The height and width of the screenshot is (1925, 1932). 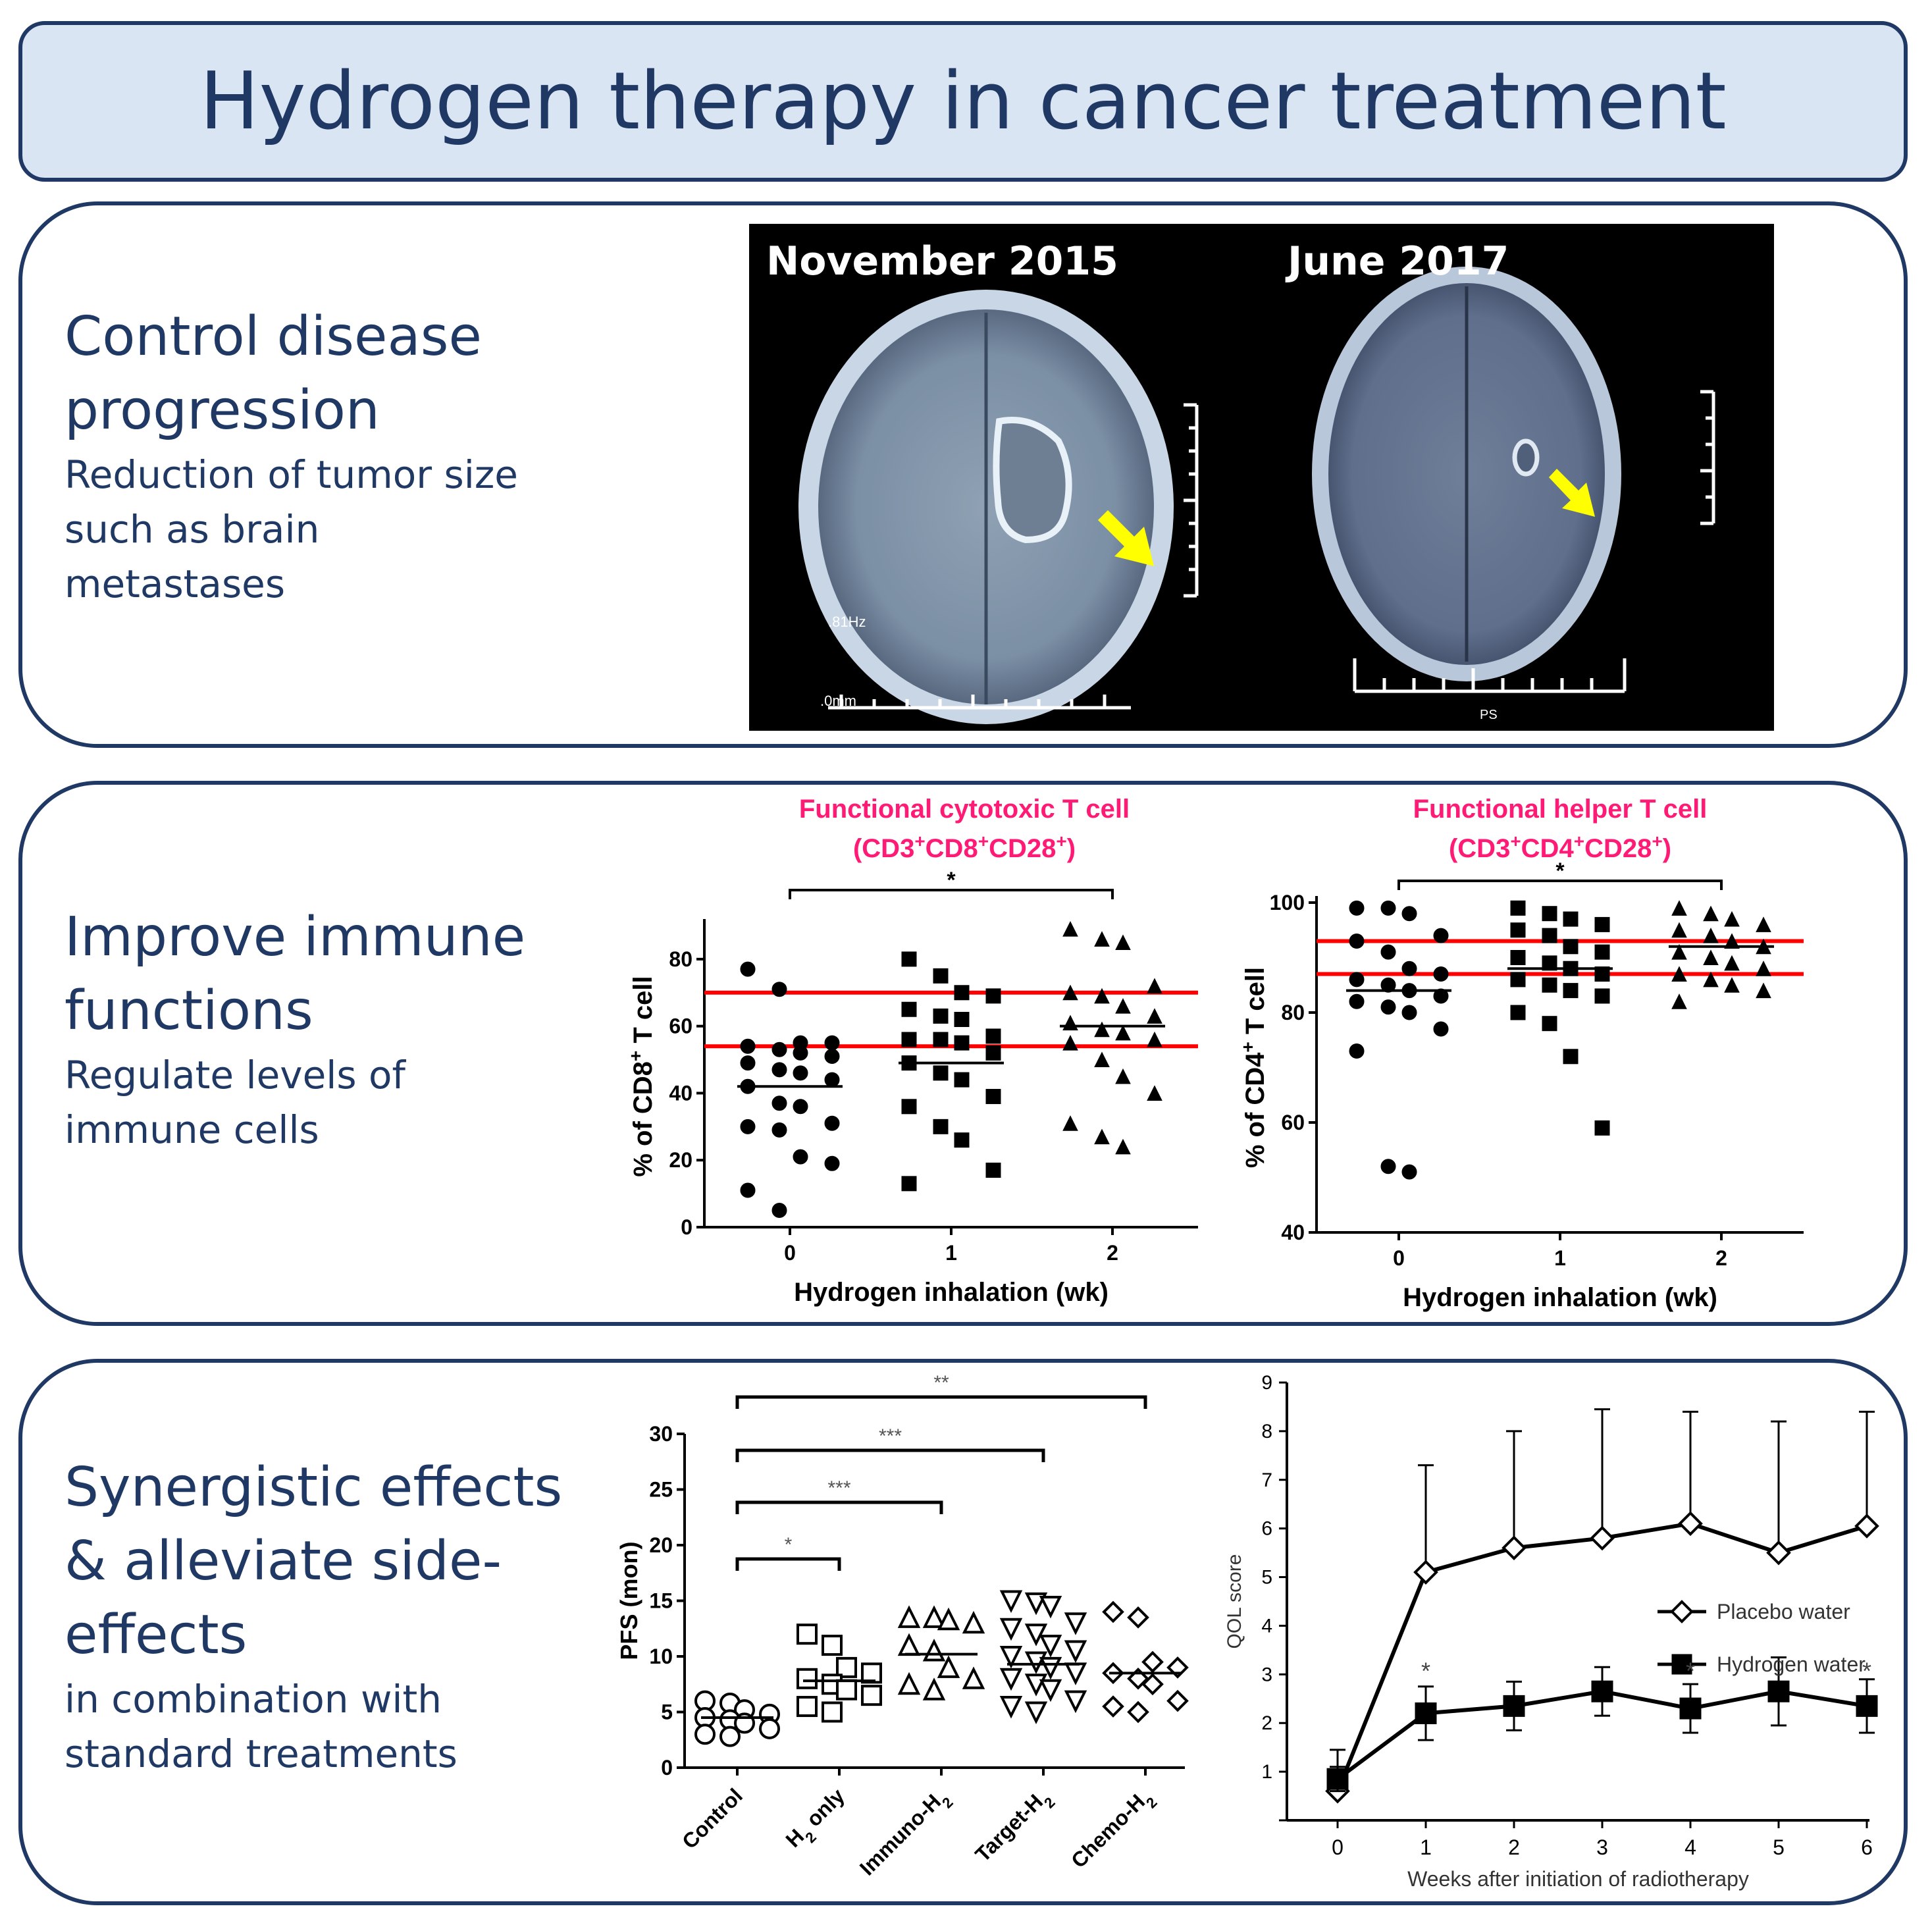 What do you see at coordinates (1602, 1606) in the screenshot?
I see `series-placebo-water` at bounding box center [1602, 1606].